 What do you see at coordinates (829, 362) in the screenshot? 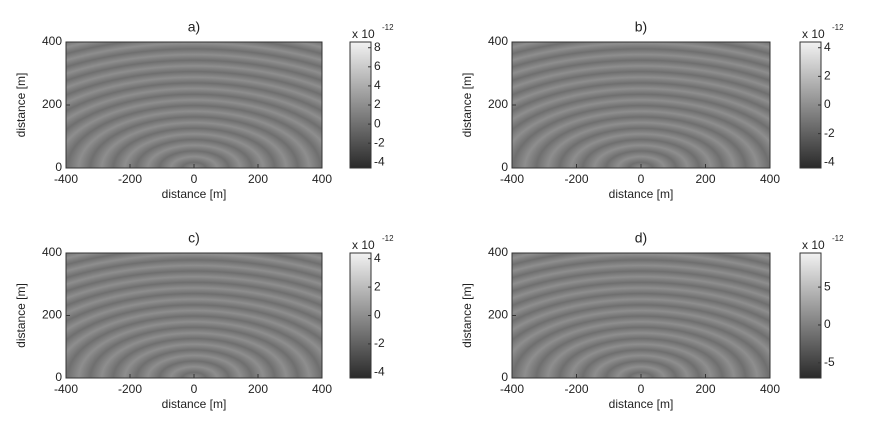
I see `colorbar-tick-label: -5` at bounding box center [829, 362].